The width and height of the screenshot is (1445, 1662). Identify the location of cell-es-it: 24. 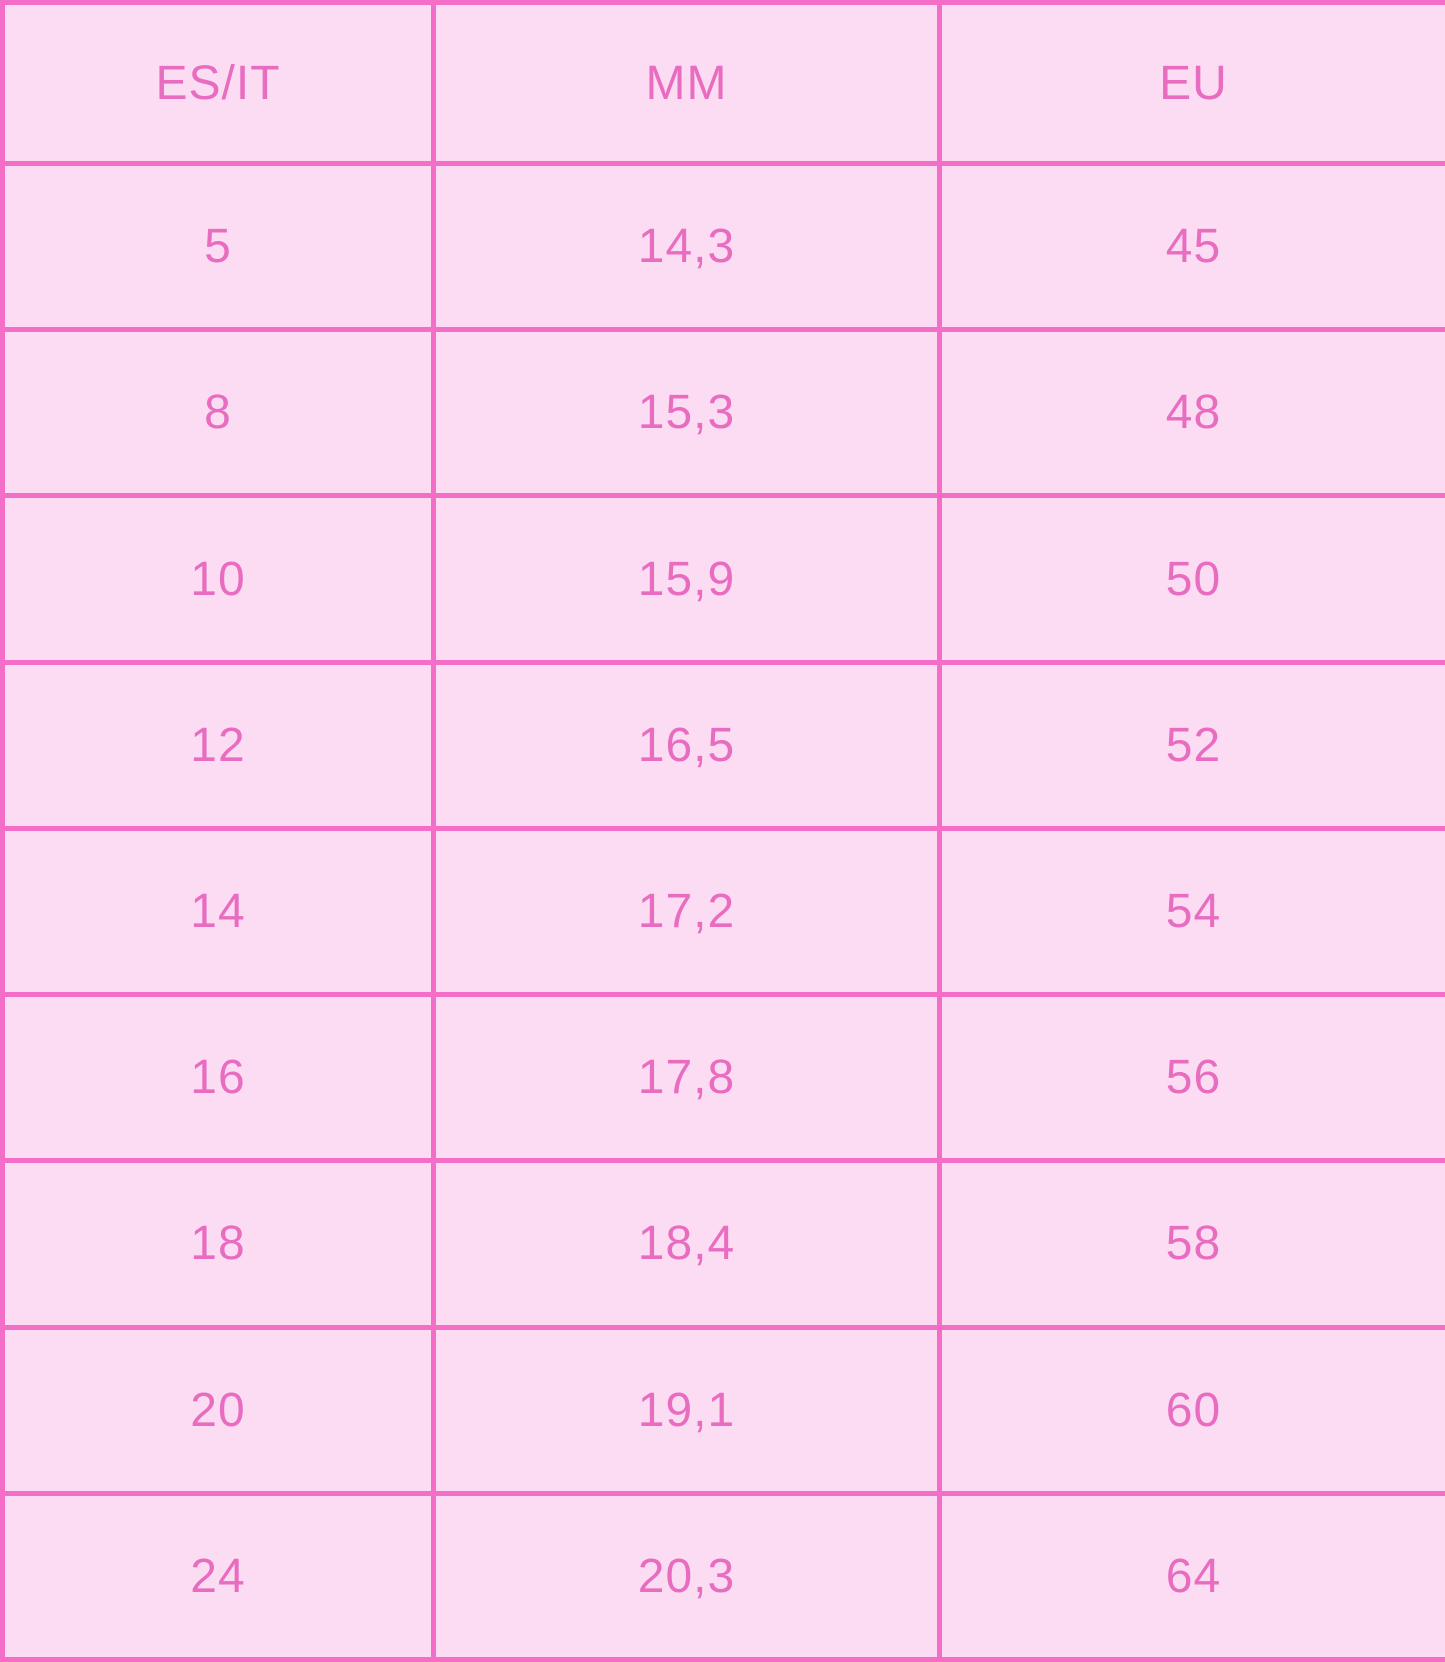
(218, 1576).